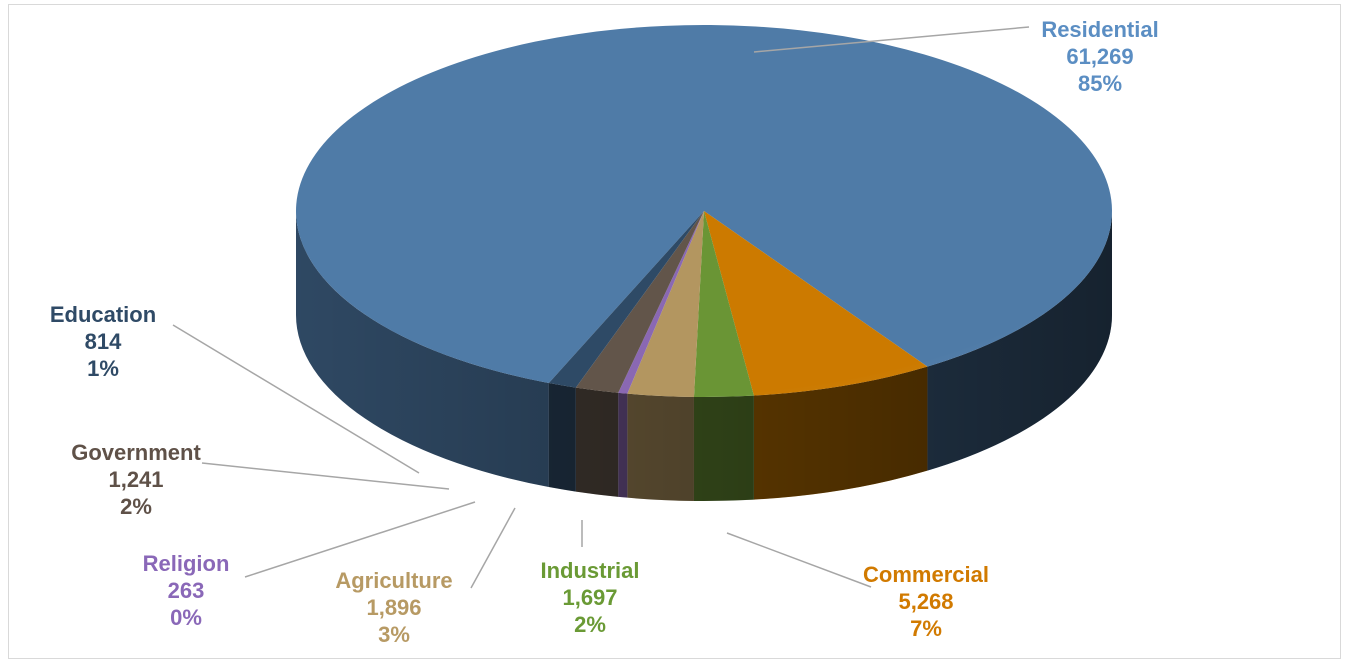  I want to click on data-label-commercial: Commercial 5,268 7%, so click(926, 601).